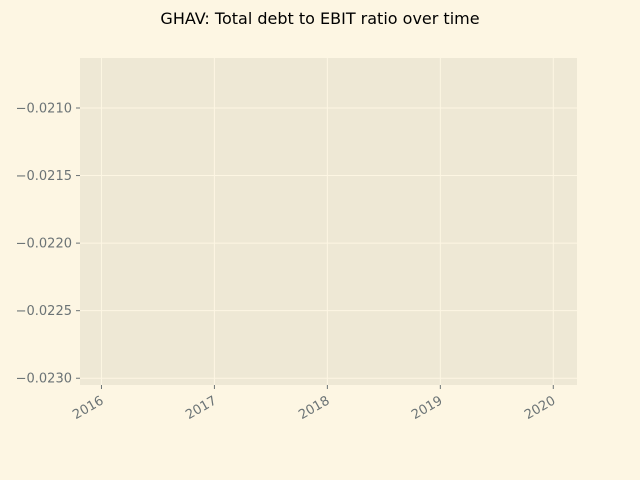  I want to click on y-tick-label: −0.0220, so click(44, 244).